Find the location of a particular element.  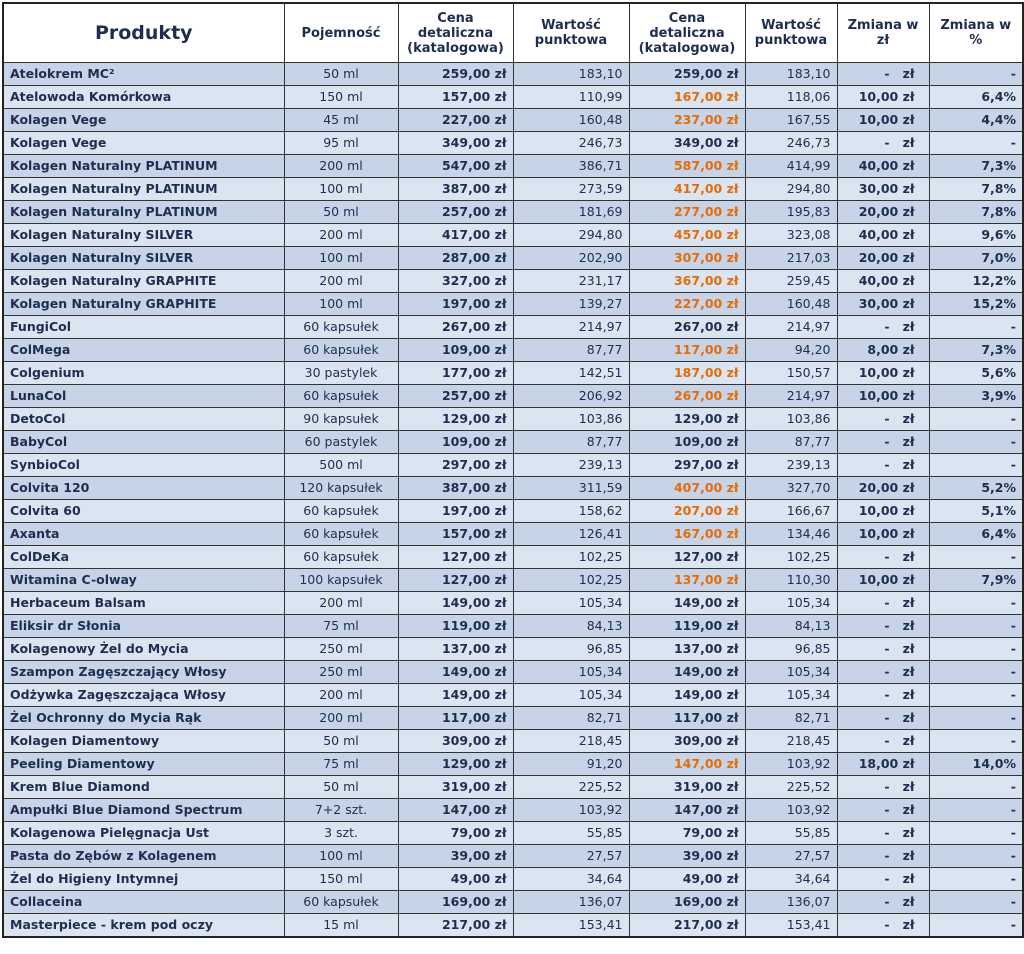

cell: 136,07 is located at coordinates (571, 902).